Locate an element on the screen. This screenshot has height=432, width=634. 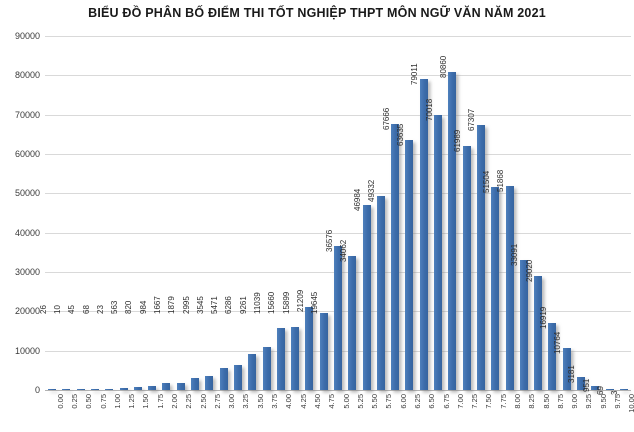
x-tick-label: 0.25 is located at coordinates (74, 401).